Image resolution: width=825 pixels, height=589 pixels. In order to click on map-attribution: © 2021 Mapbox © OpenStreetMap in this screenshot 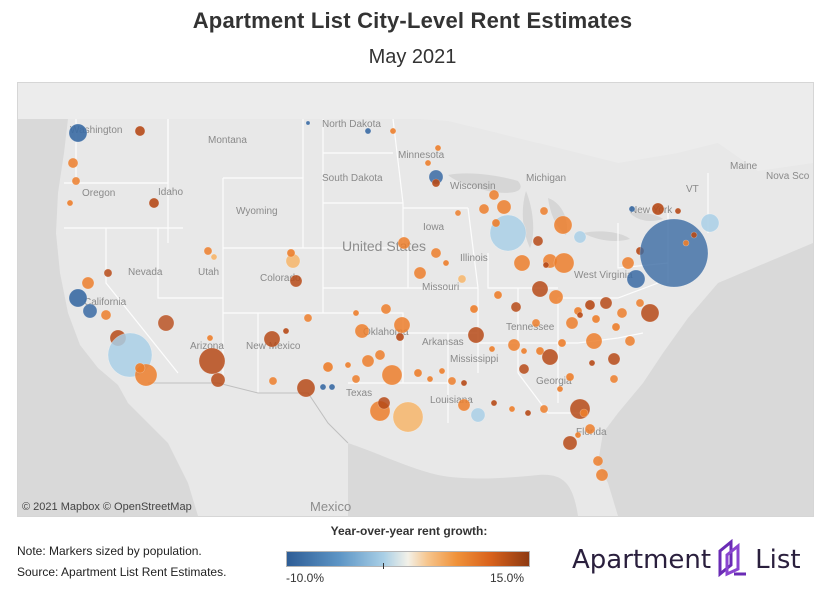, I will do `click(107, 507)`.